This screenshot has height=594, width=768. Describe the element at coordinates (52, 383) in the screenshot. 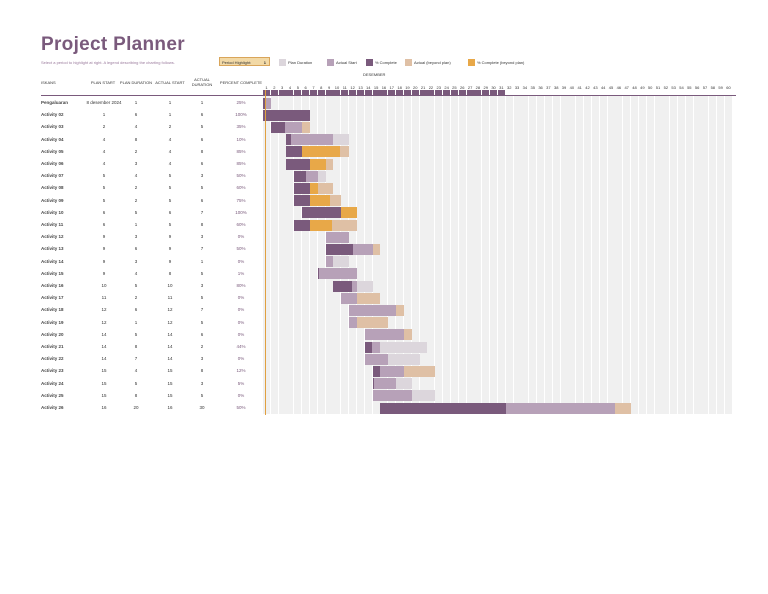

I see `activity-name: Activity 24` at that location.